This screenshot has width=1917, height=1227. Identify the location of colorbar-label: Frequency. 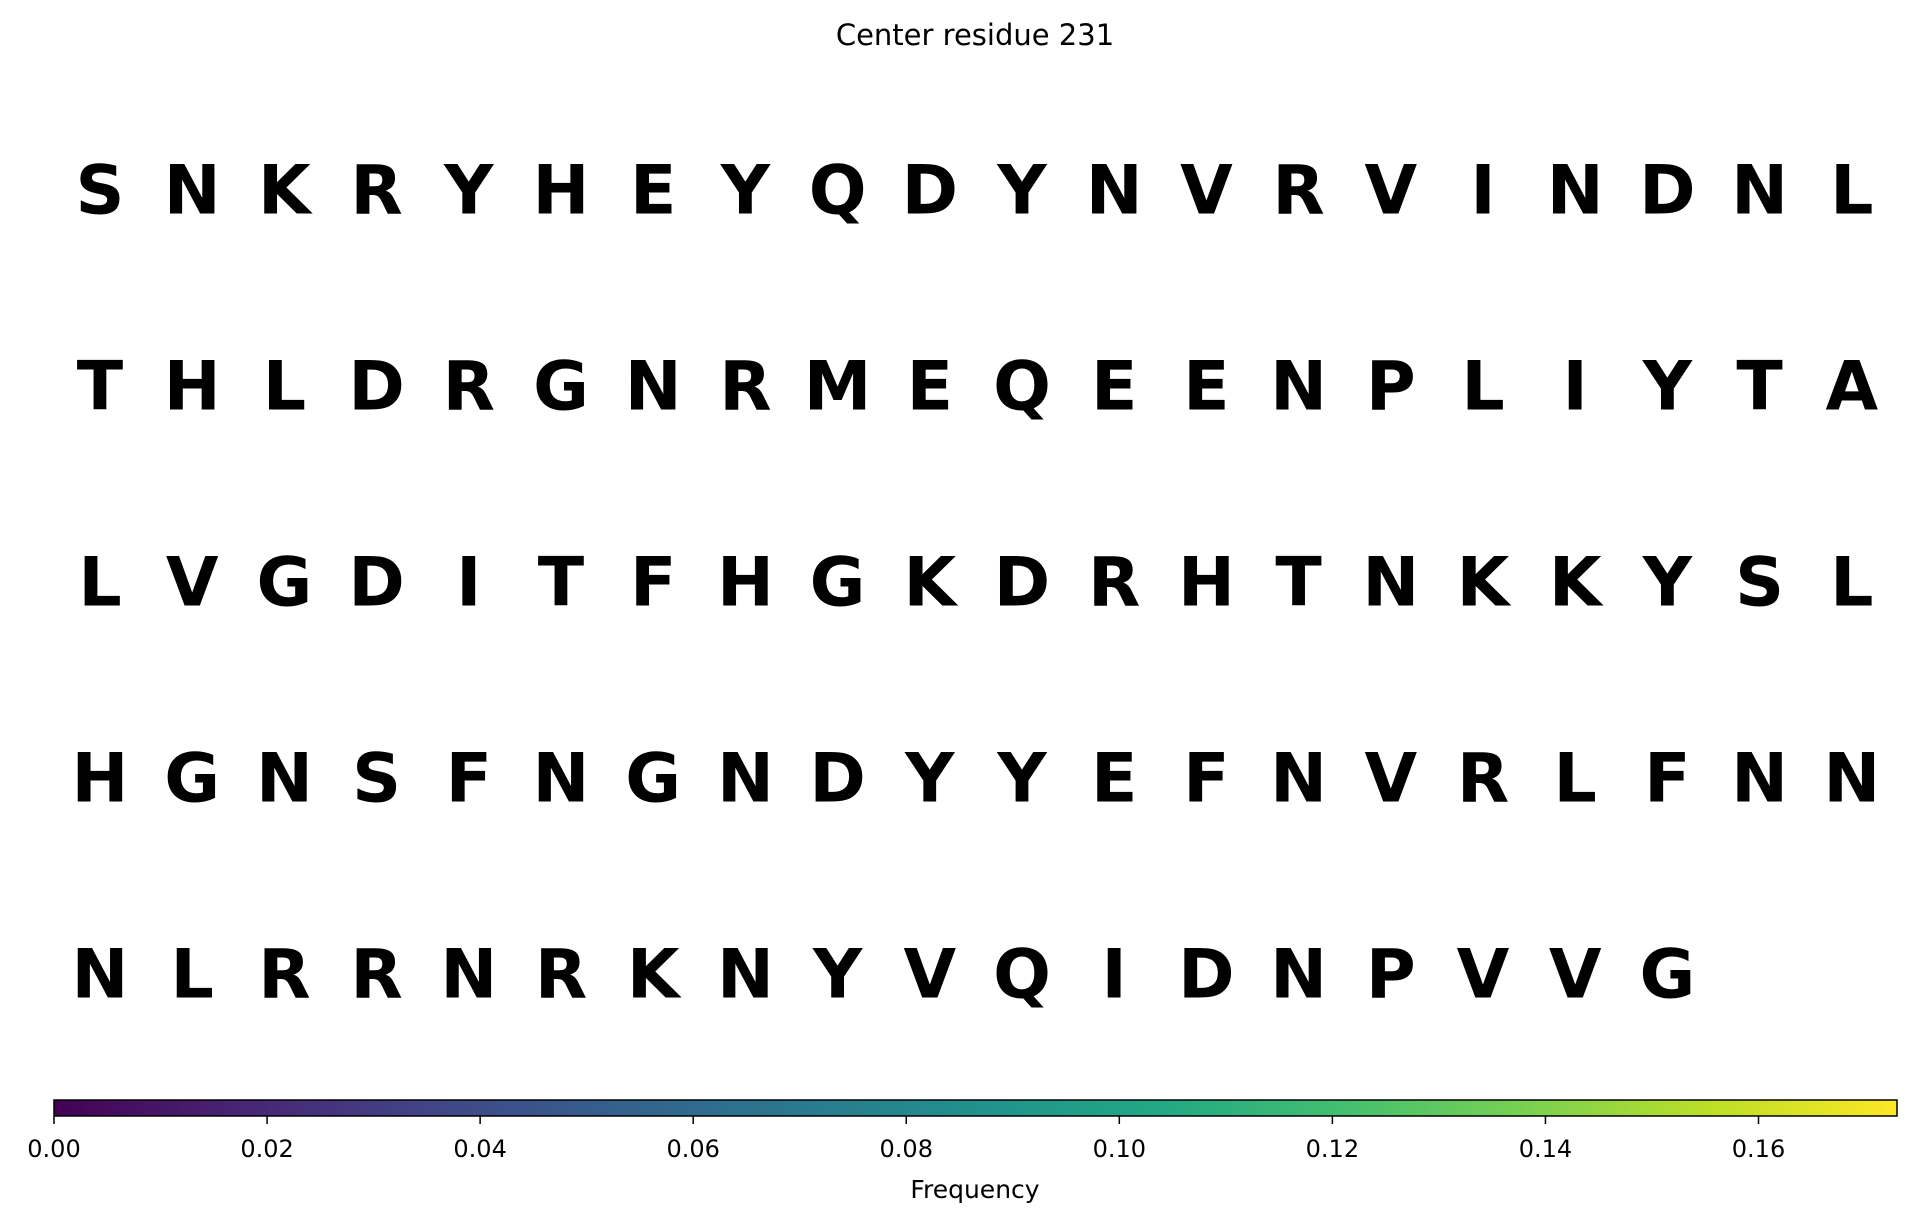
(974, 1189).